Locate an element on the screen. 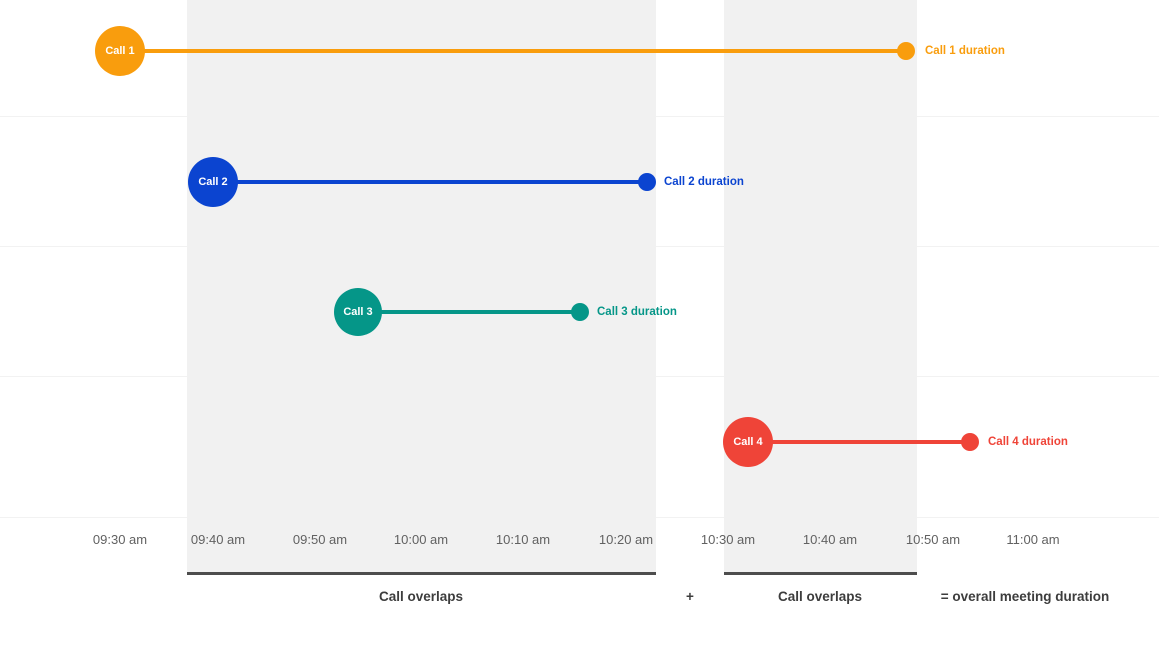 This screenshot has width=1159, height=652. call-2-duration-line is located at coordinates (430, 182).